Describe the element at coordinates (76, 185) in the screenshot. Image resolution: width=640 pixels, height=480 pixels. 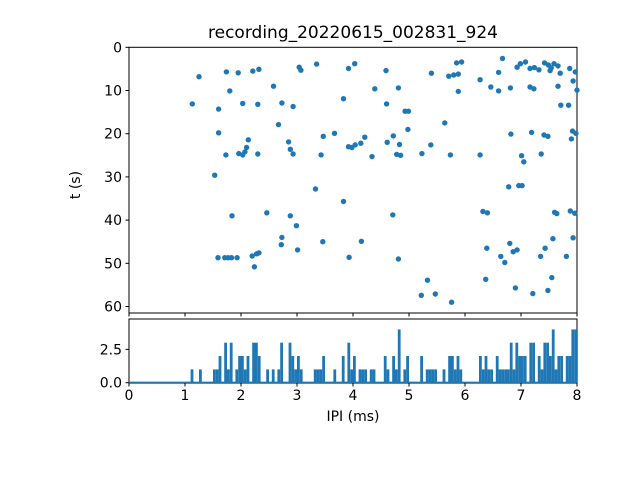
I see `y-axis-label-scatter: t (s)` at that location.